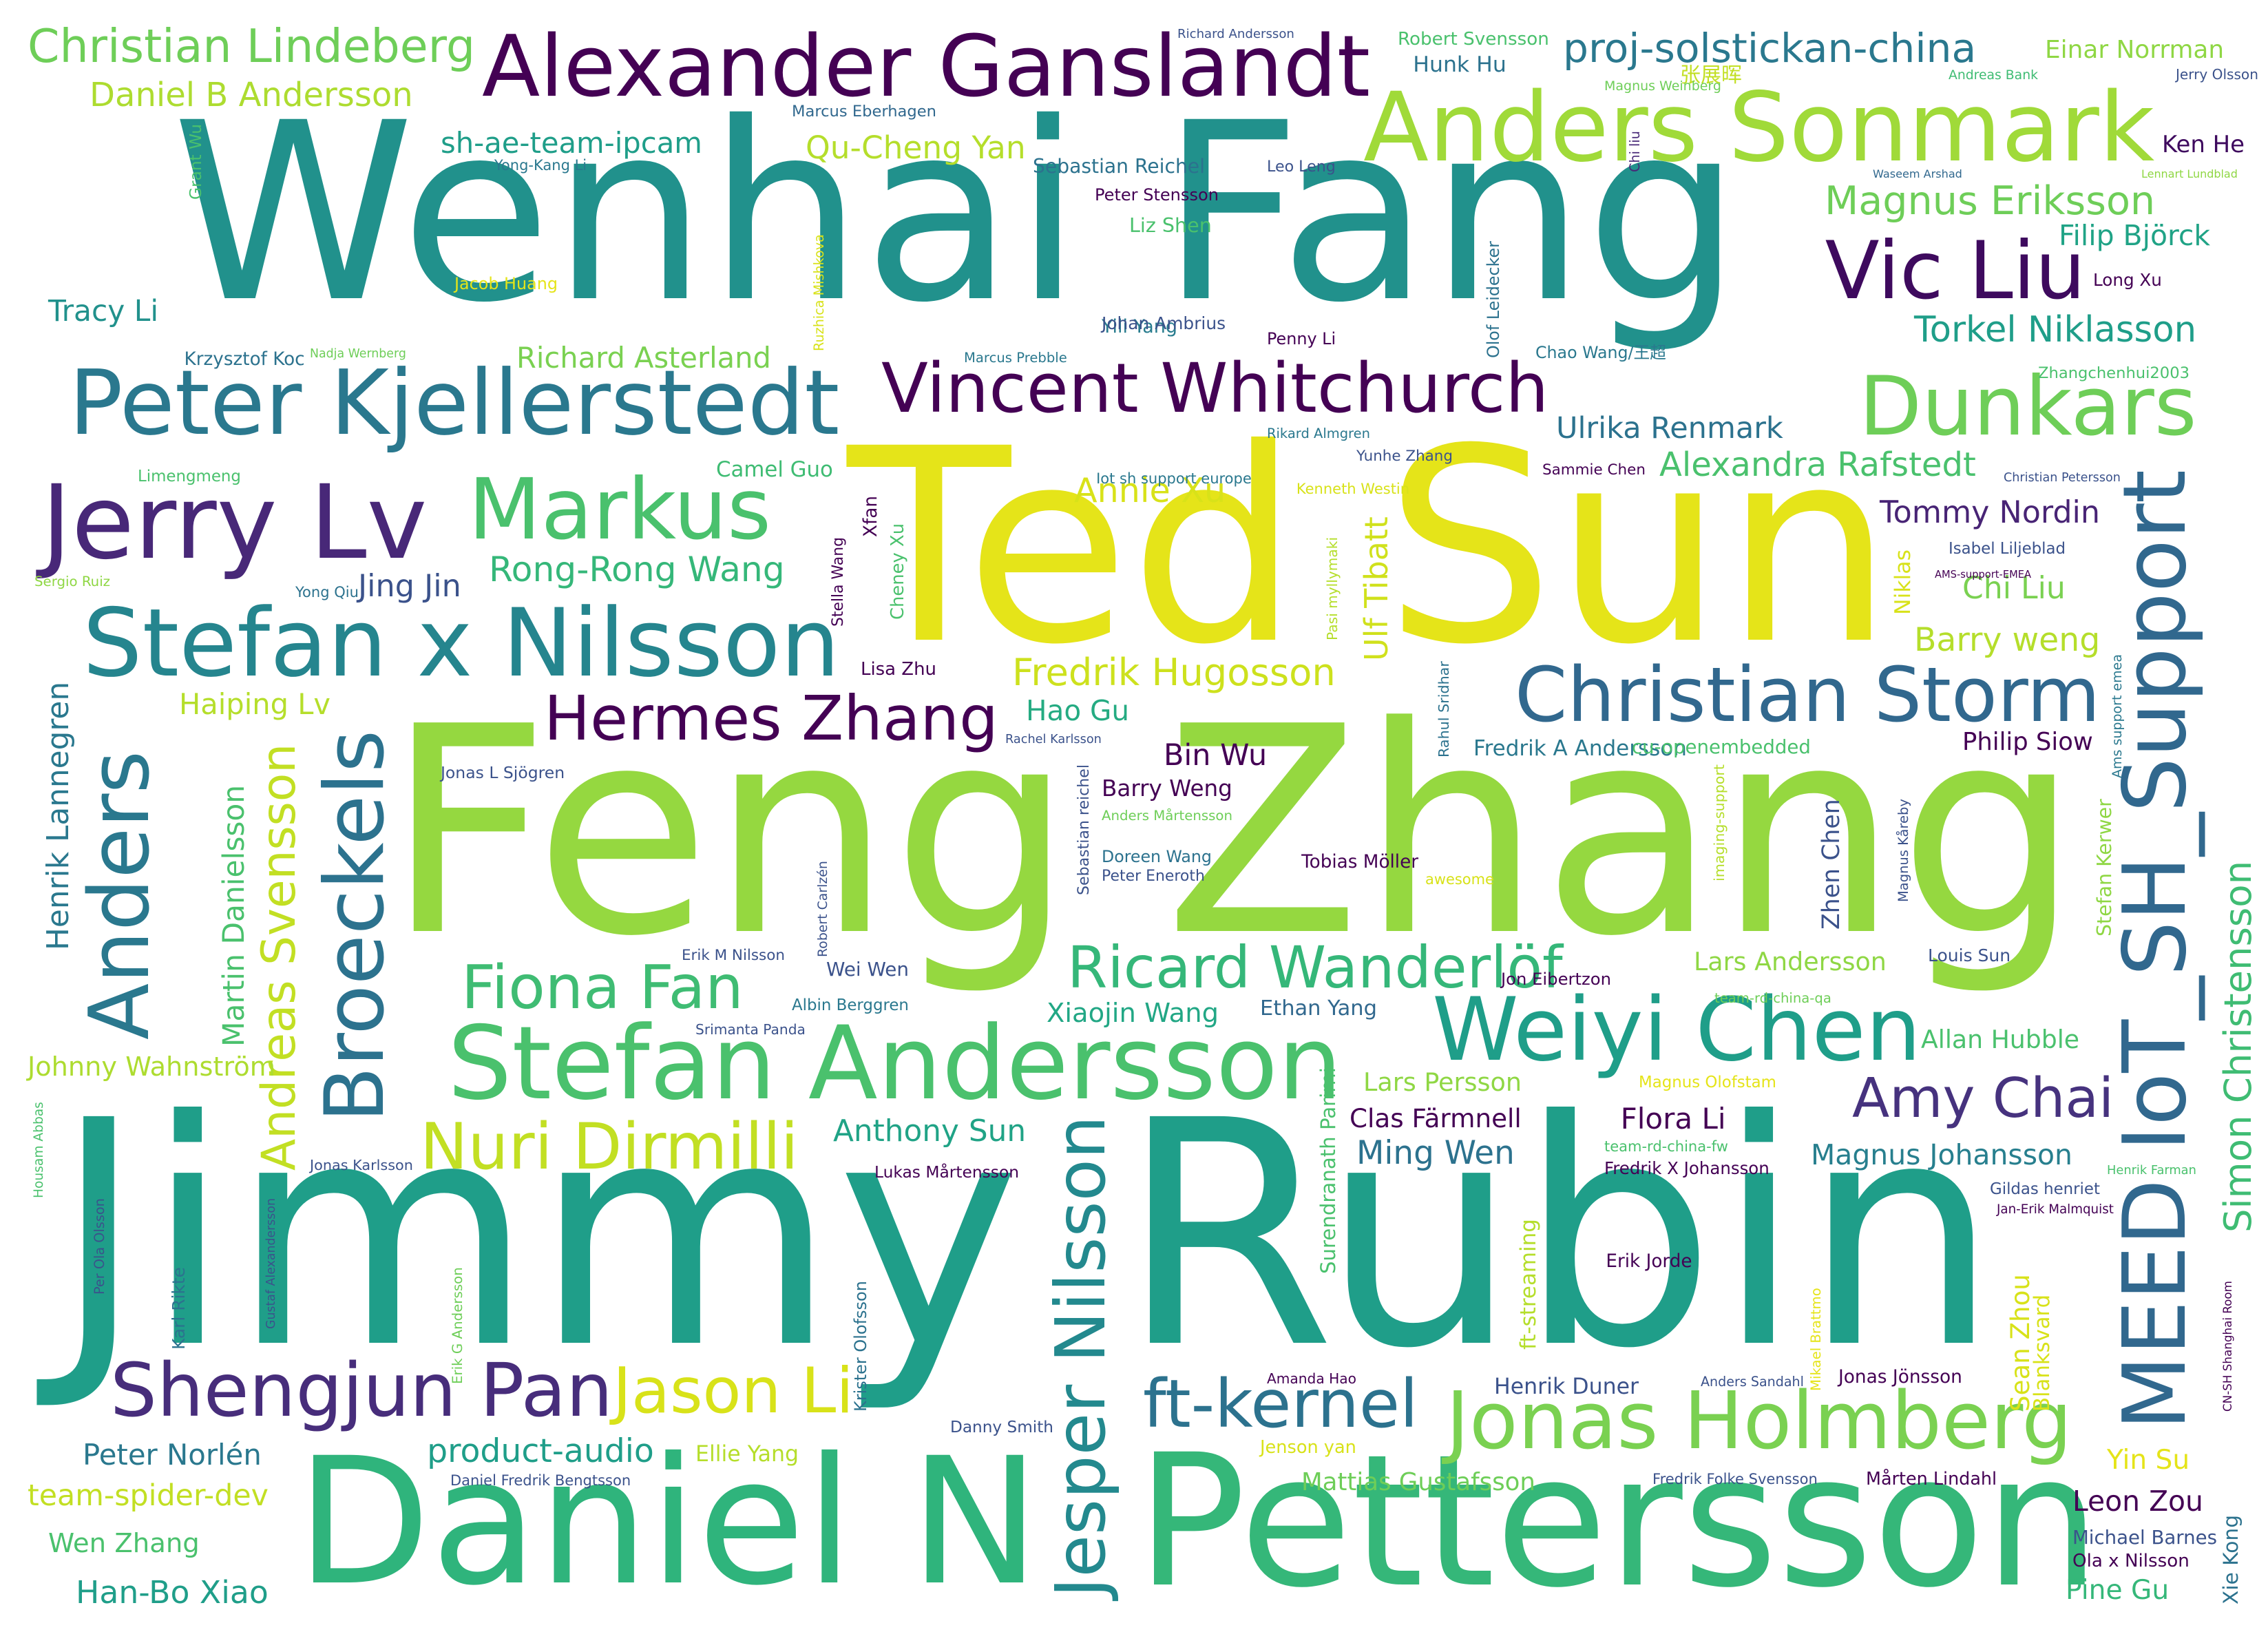 This screenshot has width=2268, height=1632. Describe the element at coordinates (2014, 588) in the screenshot. I see `word: Chi Liu` at that location.